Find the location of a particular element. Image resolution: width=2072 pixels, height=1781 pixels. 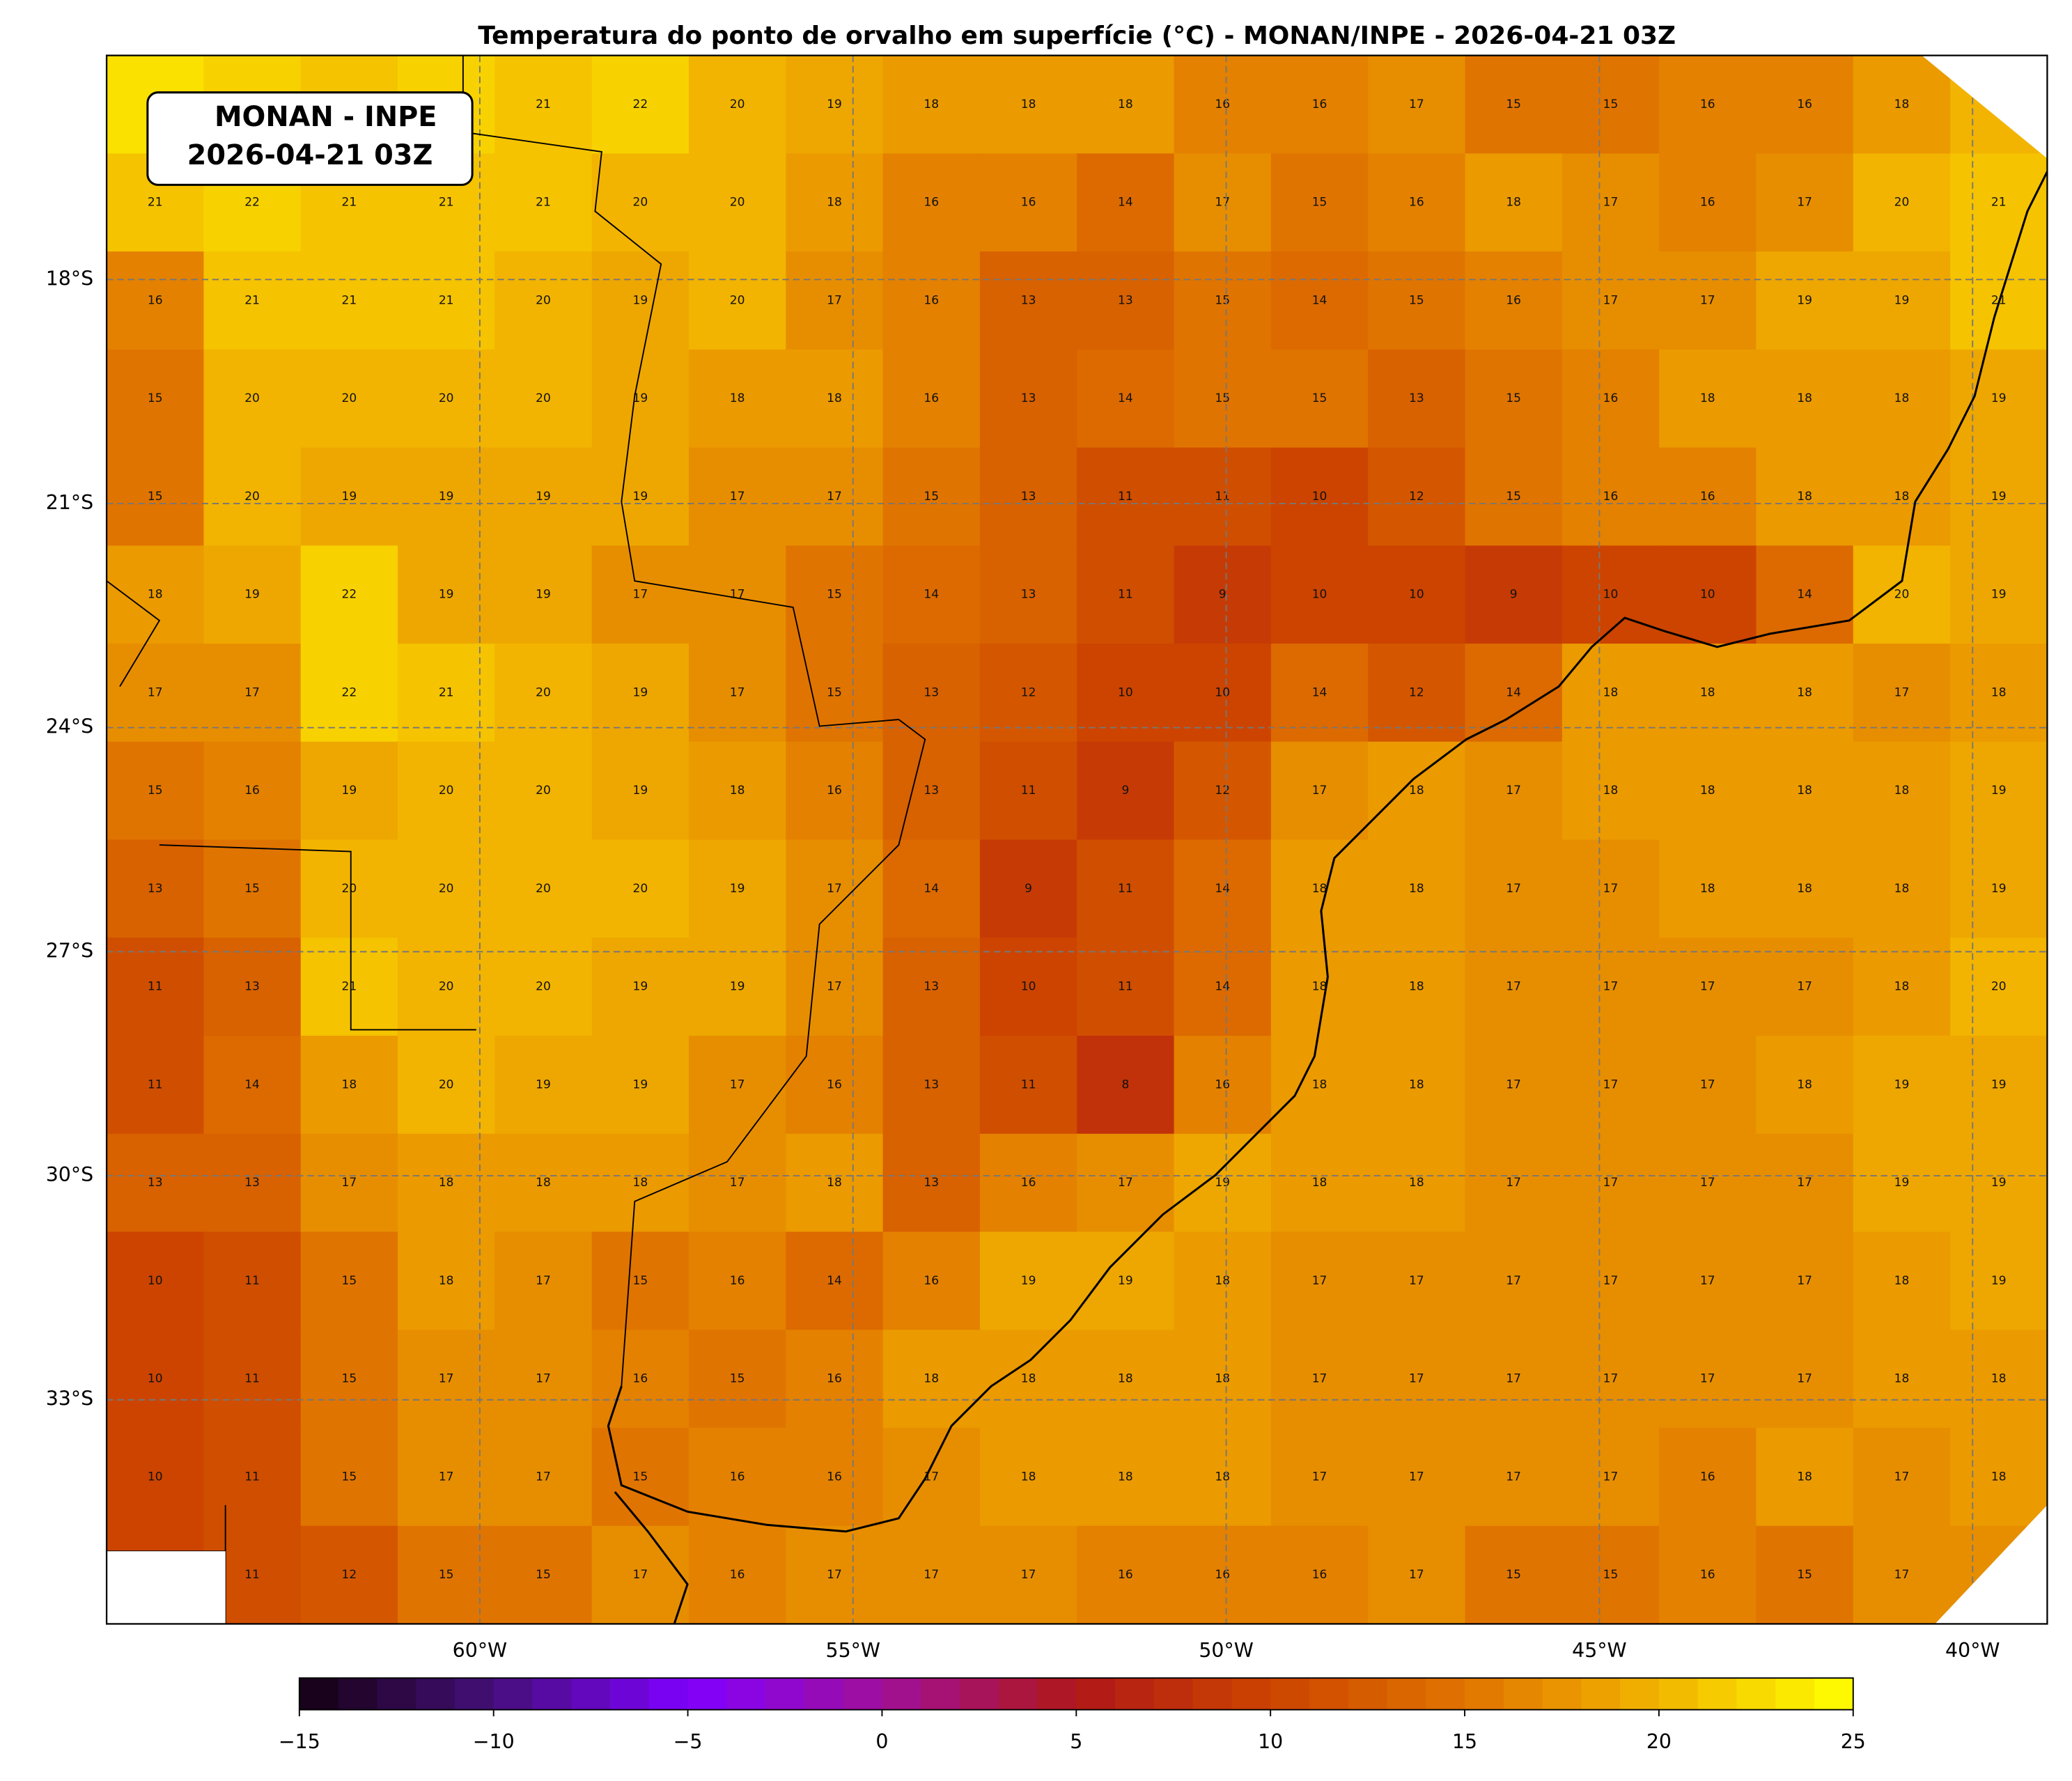

domain-mask is located at coordinates (166, 1587).